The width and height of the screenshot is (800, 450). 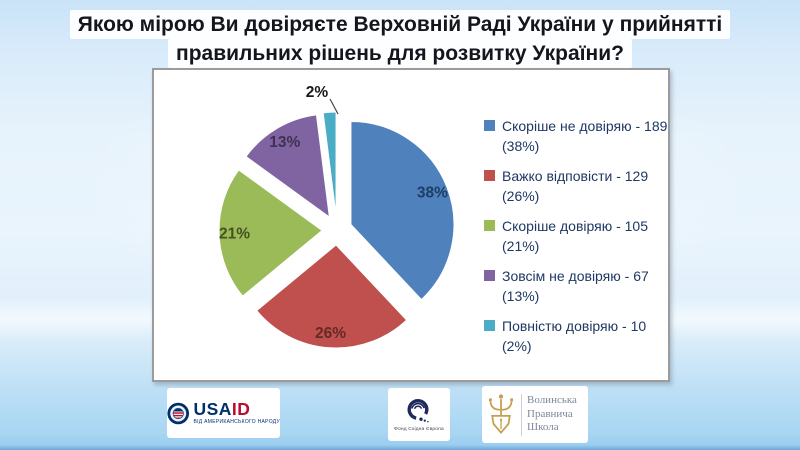 What do you see at coordinates (400, 53) in the screenshot?
I see `slide-title-line2: правильних рішень для розвитку України?` at bounding box center [400, 53].